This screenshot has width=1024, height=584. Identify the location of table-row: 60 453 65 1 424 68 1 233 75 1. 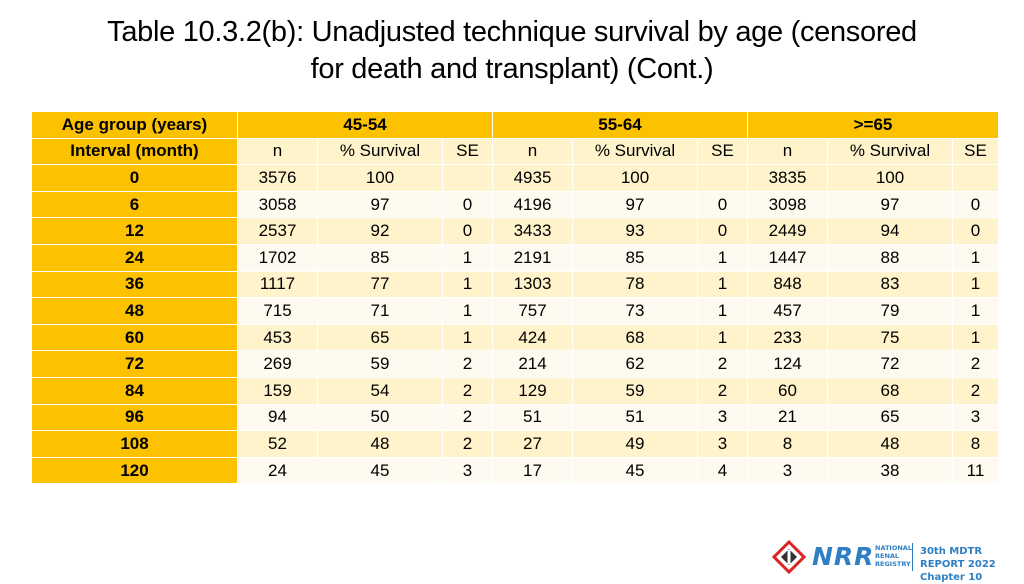
(515, 337).